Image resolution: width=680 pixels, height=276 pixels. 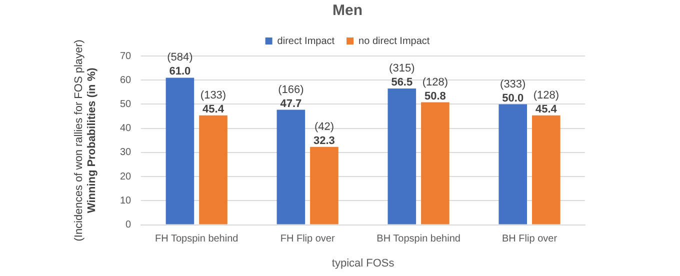 I want to click on y-tick-label: 0, so click(x=129, y=225).